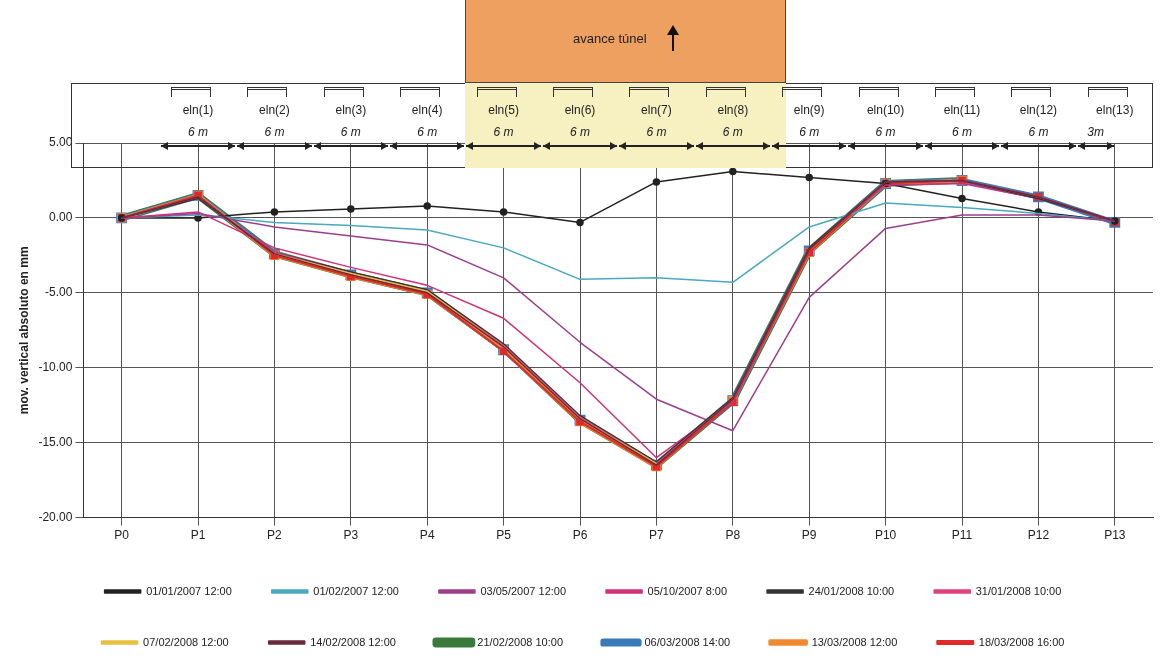  What do you see at coordinates (275, 535) in the screenshot?
I see `x-tick-label: P2` at bounding box center [275, 535].